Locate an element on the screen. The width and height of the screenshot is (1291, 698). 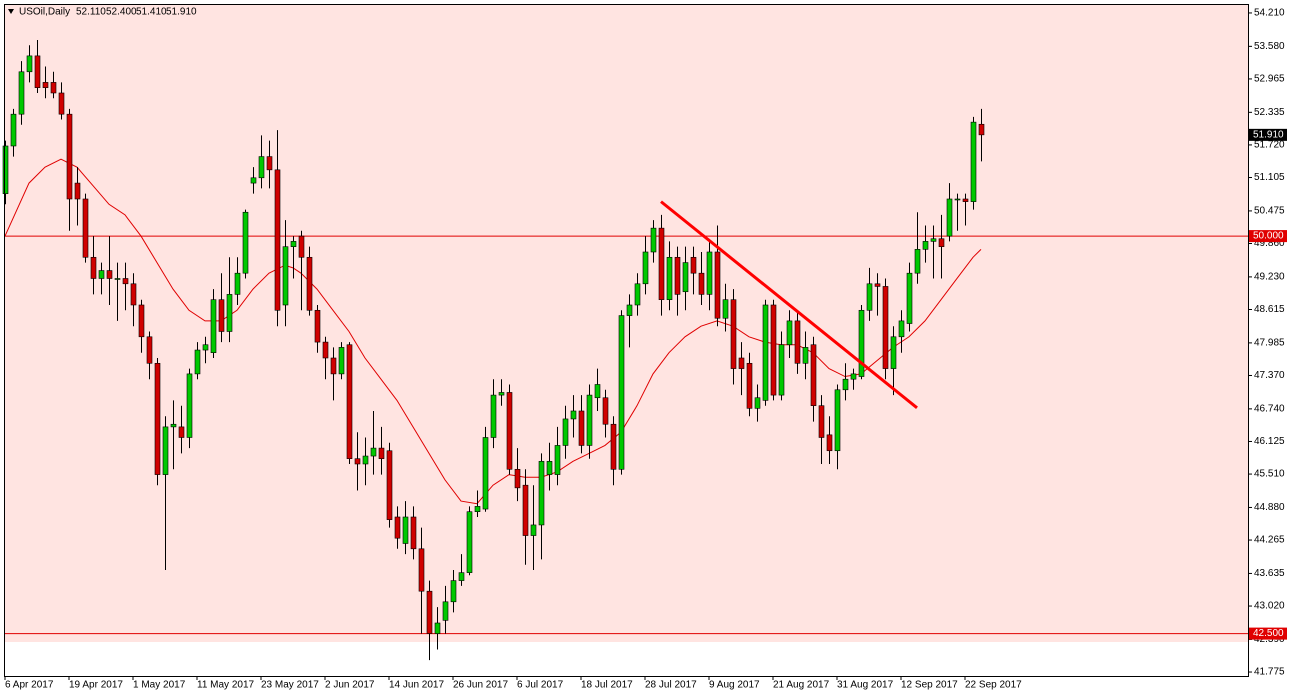
y-tick-label: 48.615 is located at coordinates (1269, 309).